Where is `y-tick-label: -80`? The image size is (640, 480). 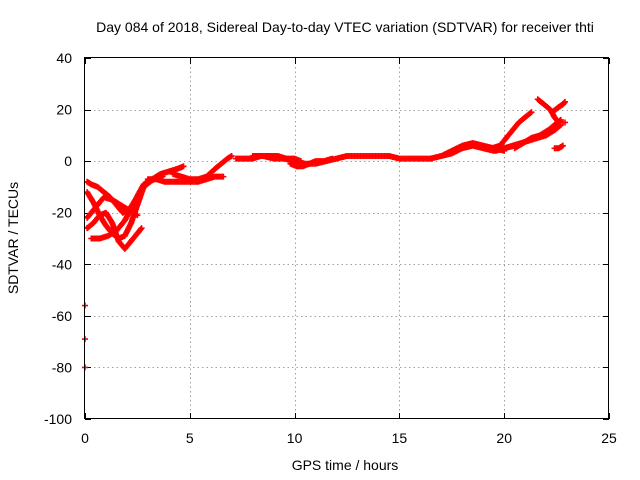
y-tick-label: -80 is located at coordinates (62, 367).